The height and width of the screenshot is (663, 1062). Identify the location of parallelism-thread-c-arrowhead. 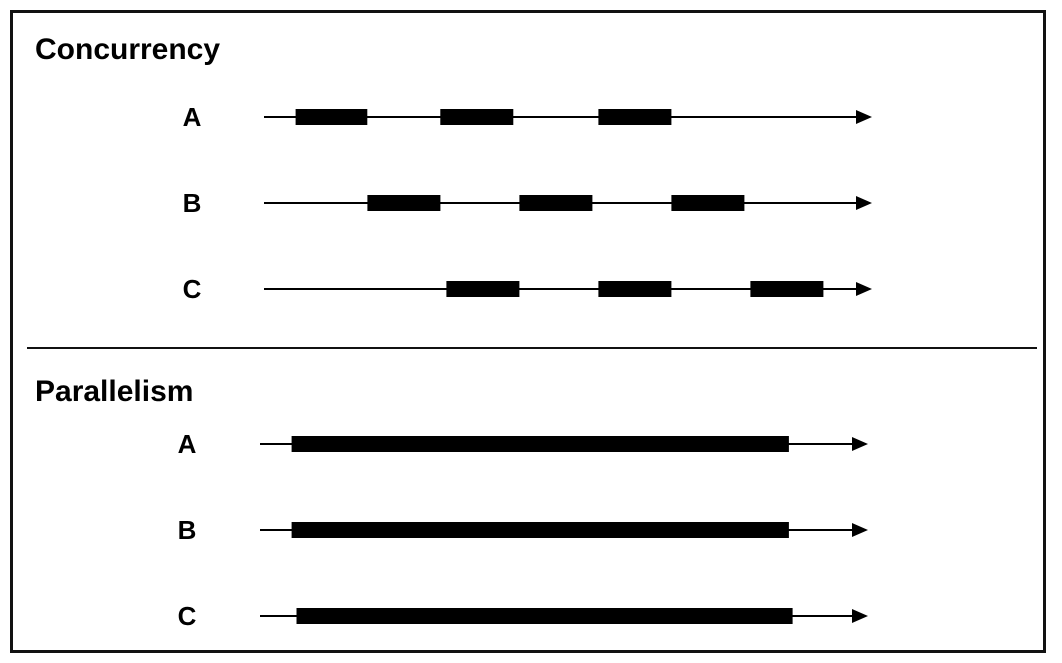
(860, 616).